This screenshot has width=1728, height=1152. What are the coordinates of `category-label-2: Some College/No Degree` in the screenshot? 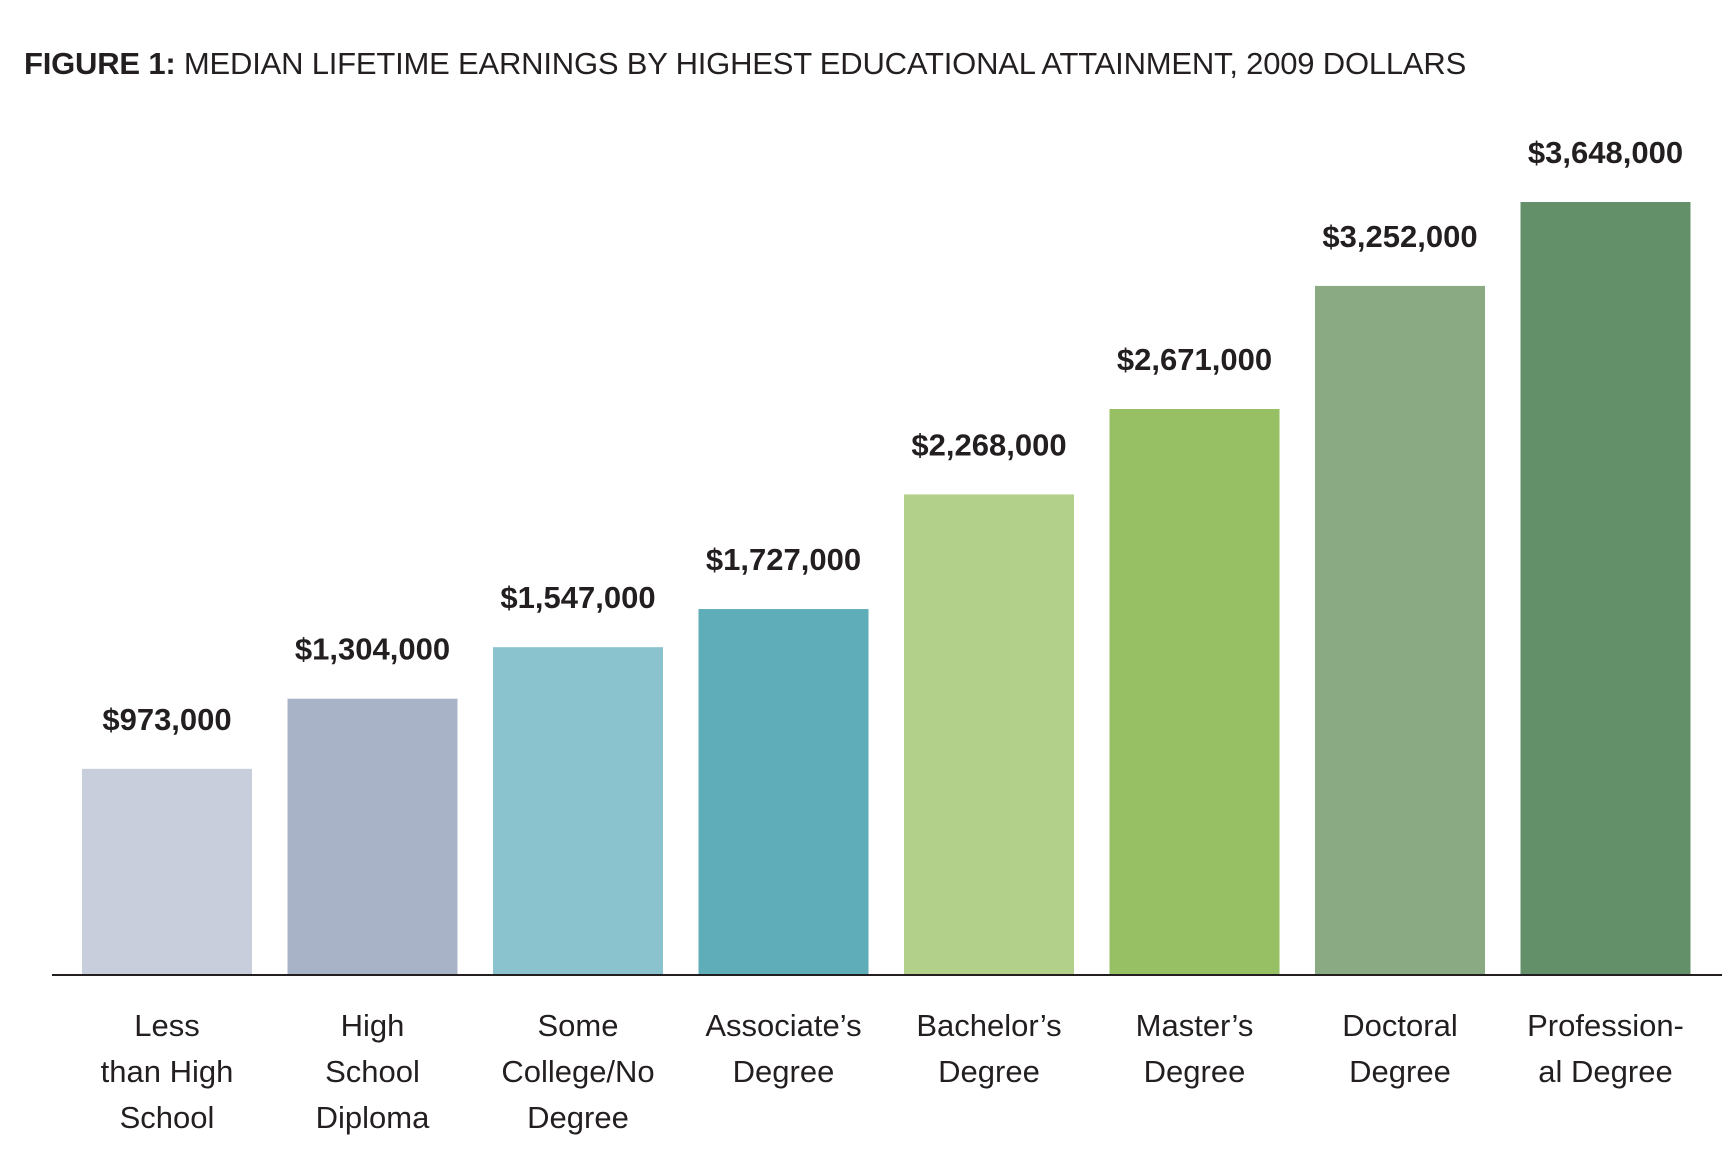 It's located at (577, 1071).